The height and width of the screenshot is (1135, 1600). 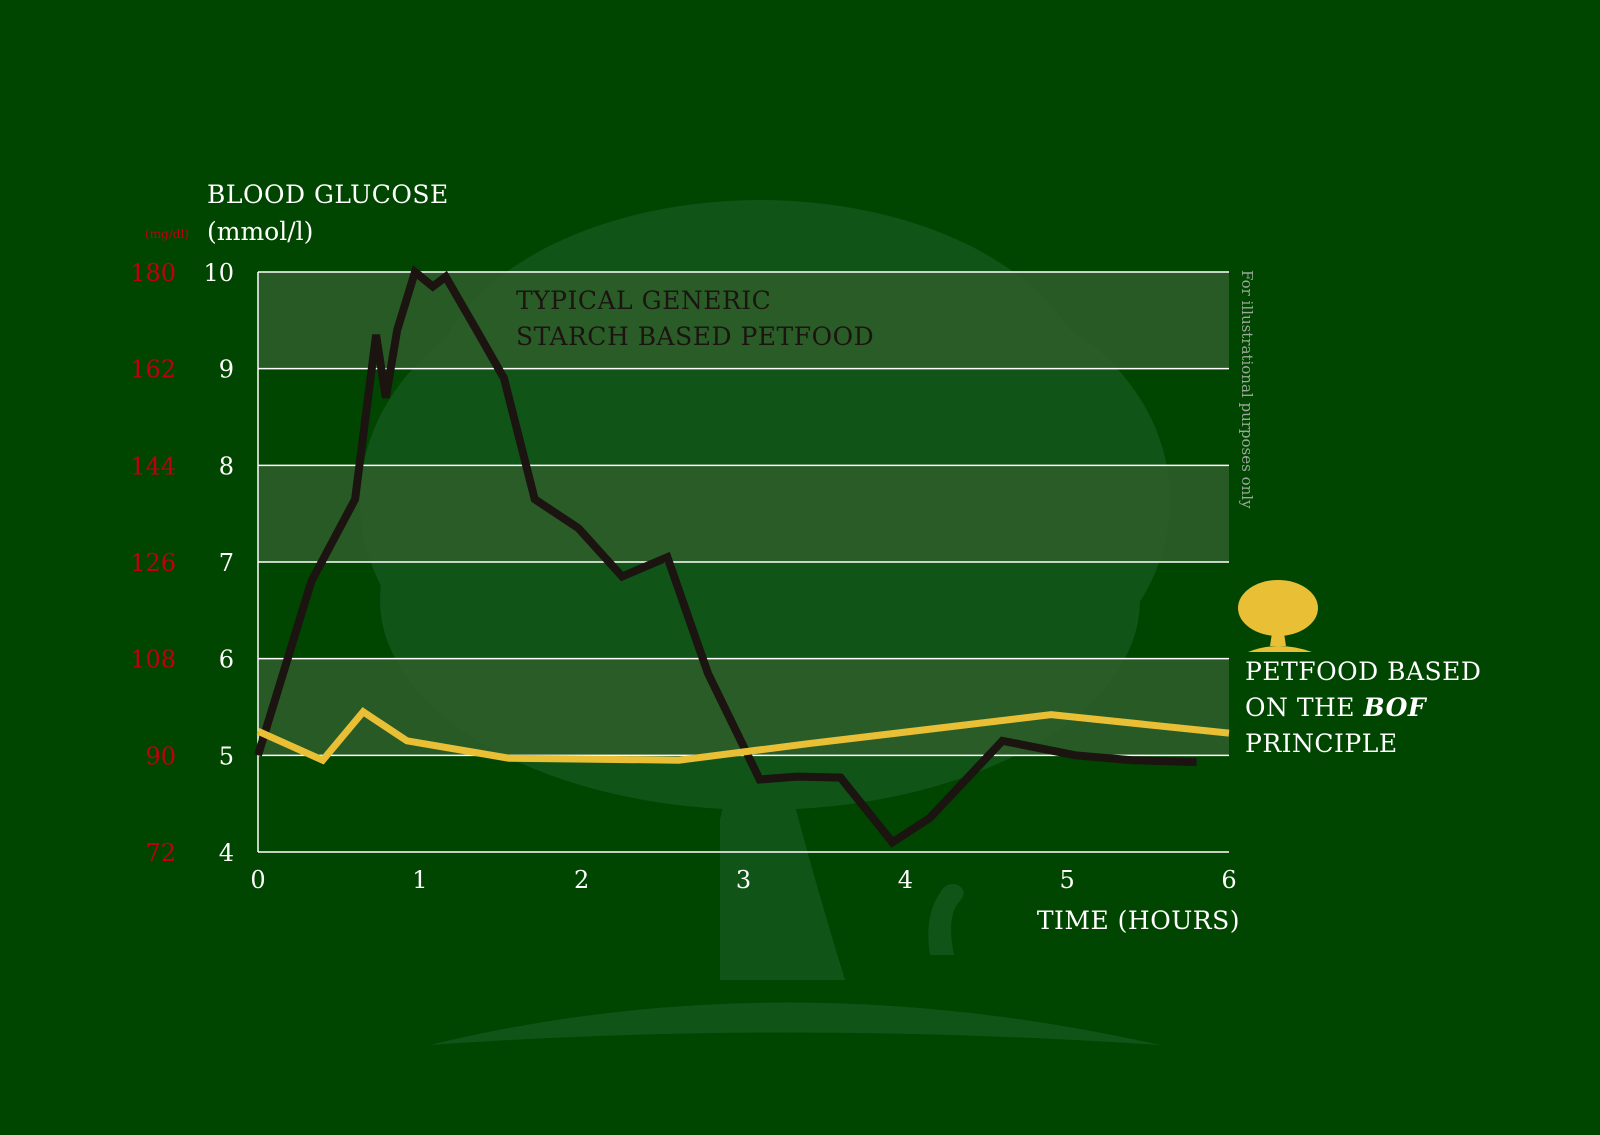 I want to click on y-tick-label: 10, so click(x=218, y=273).